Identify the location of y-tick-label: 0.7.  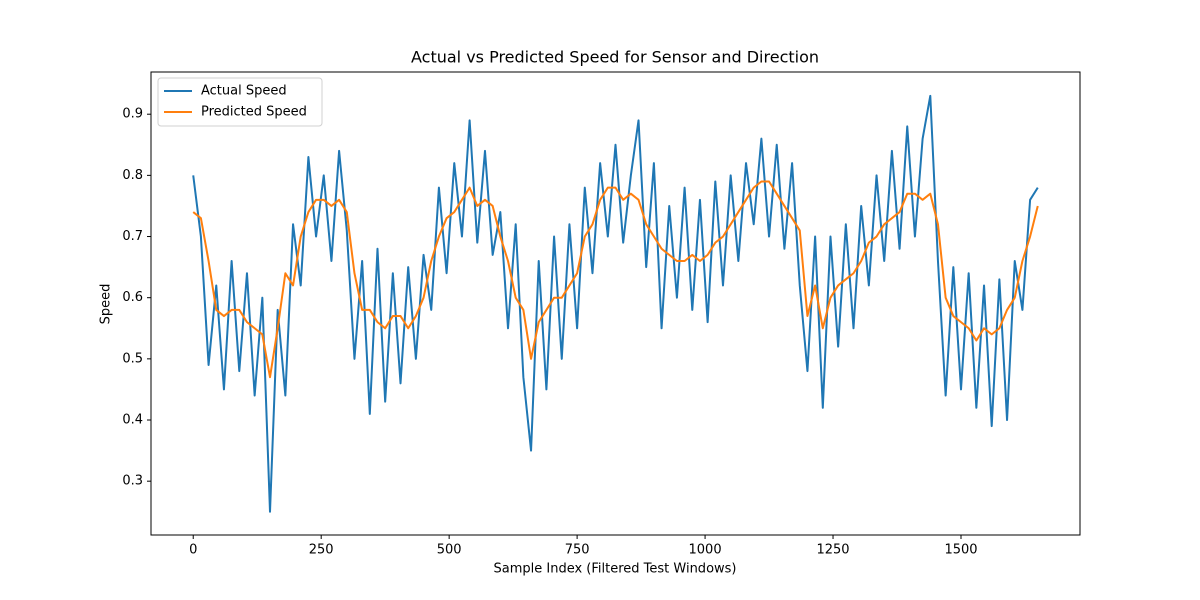
(132, 236).